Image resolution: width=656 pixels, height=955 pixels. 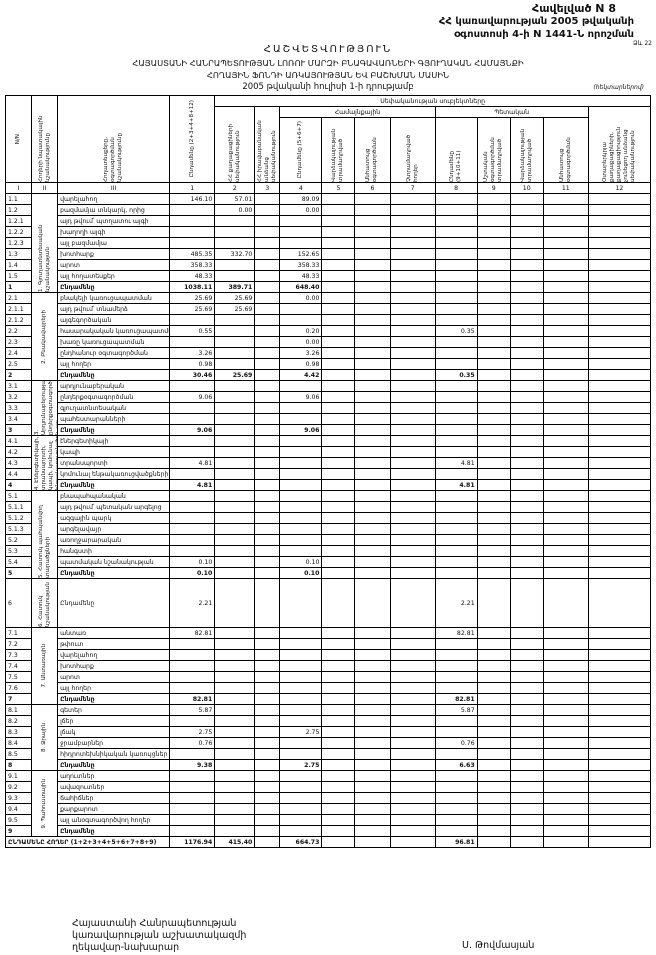 I want to click on value-cell: 2.21, so click(x=456, y=603).